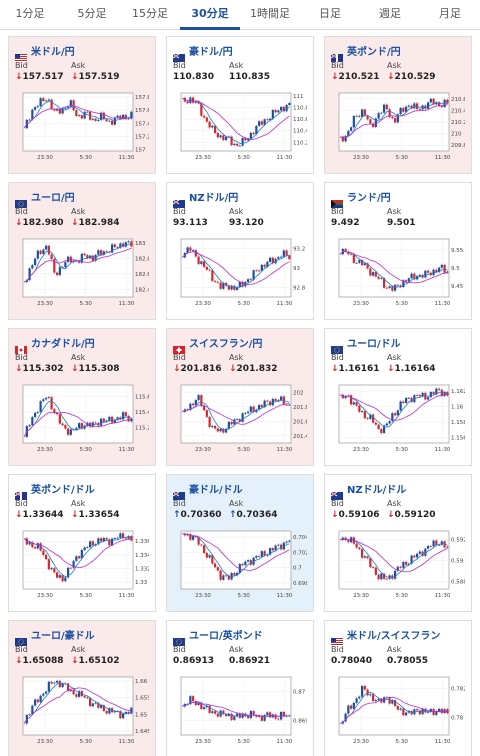  I want to click on price-chart: 115.6 115.4 115.2 23:30 5:30 11:30, so click(82, 420).